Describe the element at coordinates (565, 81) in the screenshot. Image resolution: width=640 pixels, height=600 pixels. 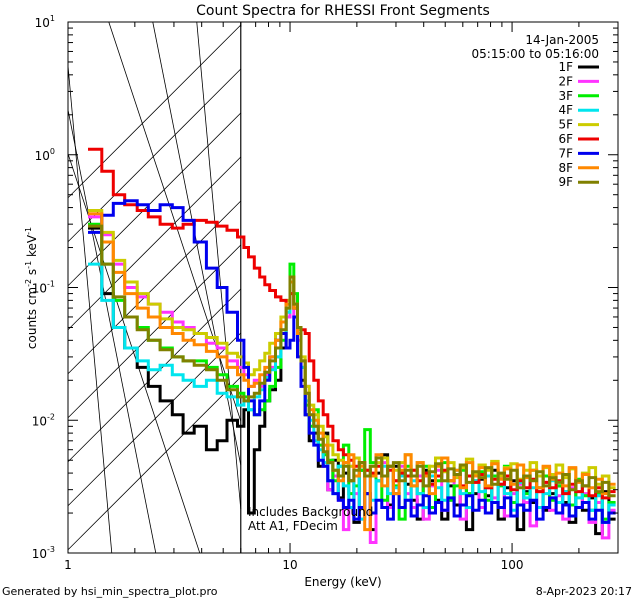
I see `legend-label-2F: 2F` at that location.